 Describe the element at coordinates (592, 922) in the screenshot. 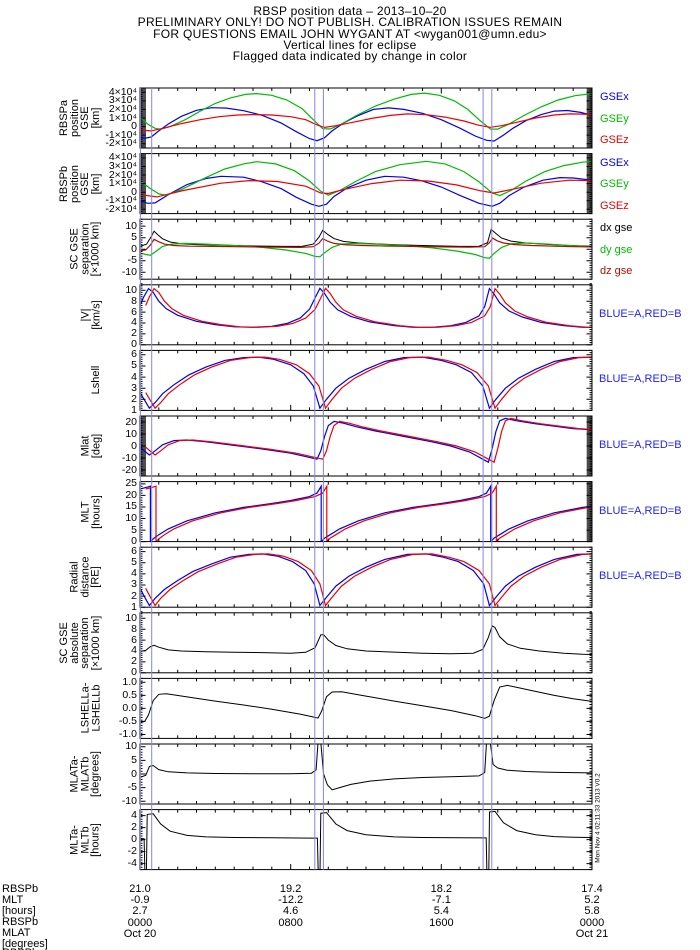

I see `bottom-axis-value-col4-row4: 0000` at that location.